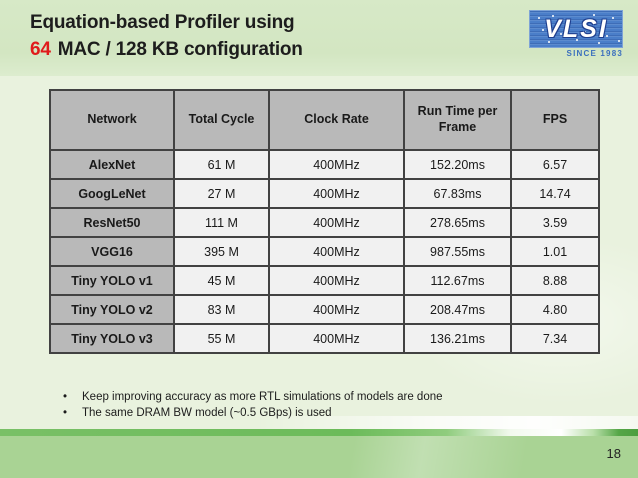 The width and height of the screenshot is (638, 478). What do you see at coordinates (457, 338) in the screenshot?
I see `cell-run-time: 136.21ms` at bounding box center [457, 338].